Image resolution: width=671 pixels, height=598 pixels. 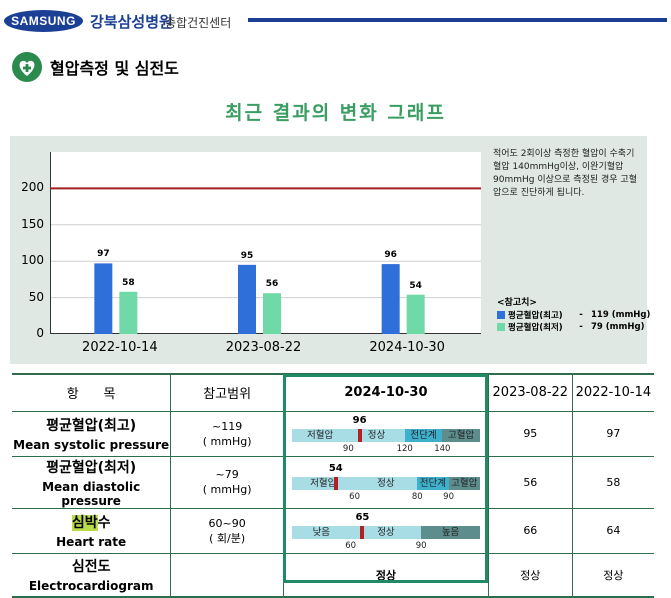 I want to click on gauge-current-value: 54, so click(x=335, y=468).